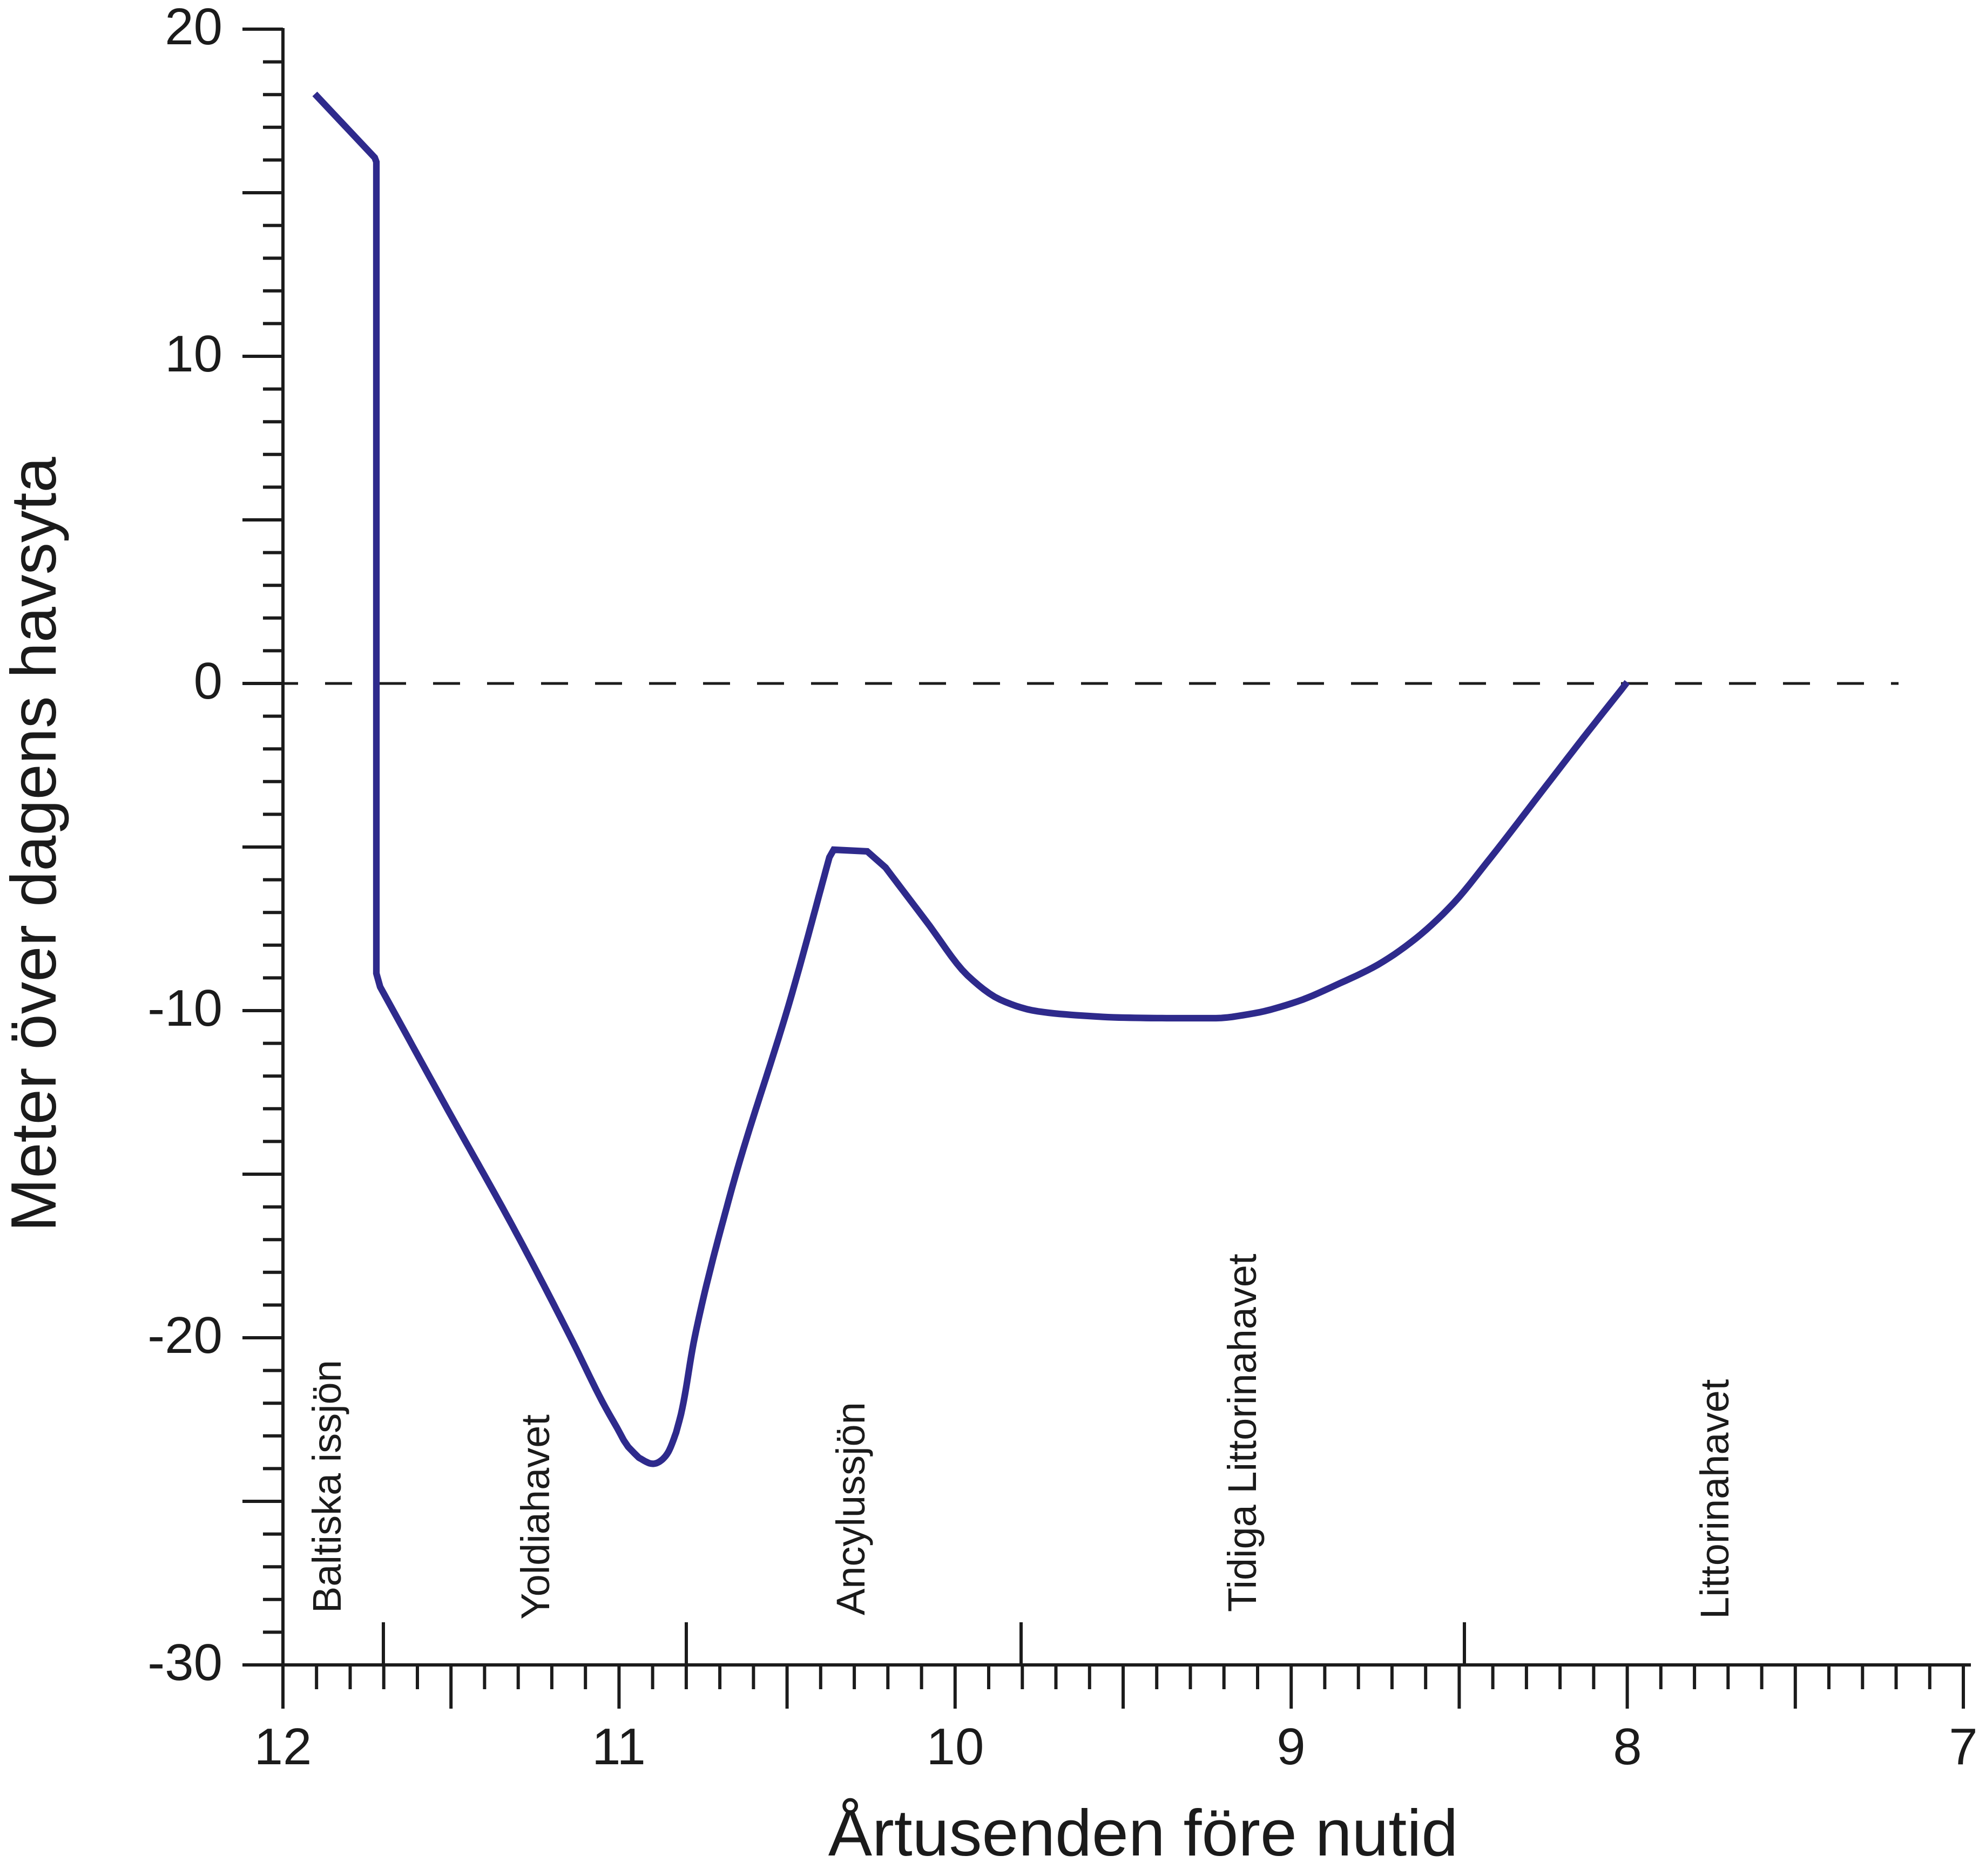 The height and width of the screenshot is (1876, 1979). What do you see at coordinates (184, 1008) in the screenshot?
I see `svg-text: -10` at bounding box center [184, 1008].